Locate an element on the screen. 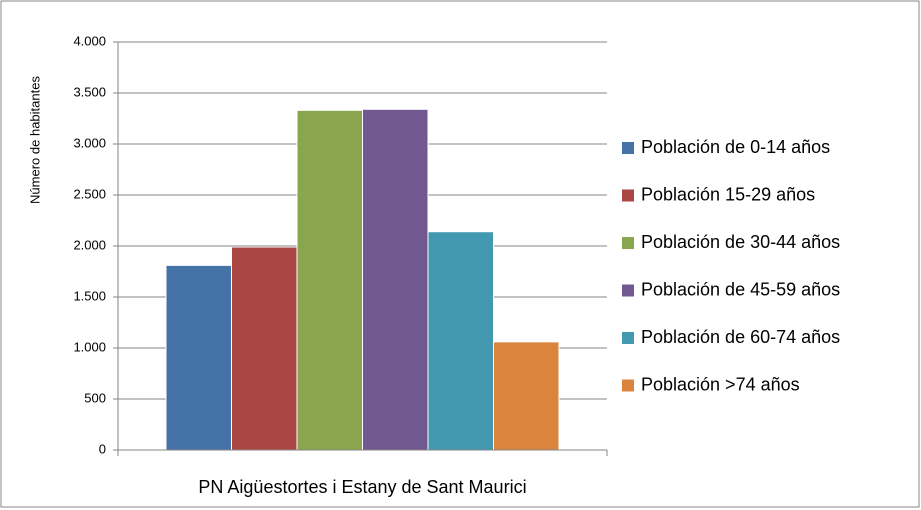 This screenshot has height=510, width=921. y-tick-label: 2.500 is located at coordinates (89, 193).